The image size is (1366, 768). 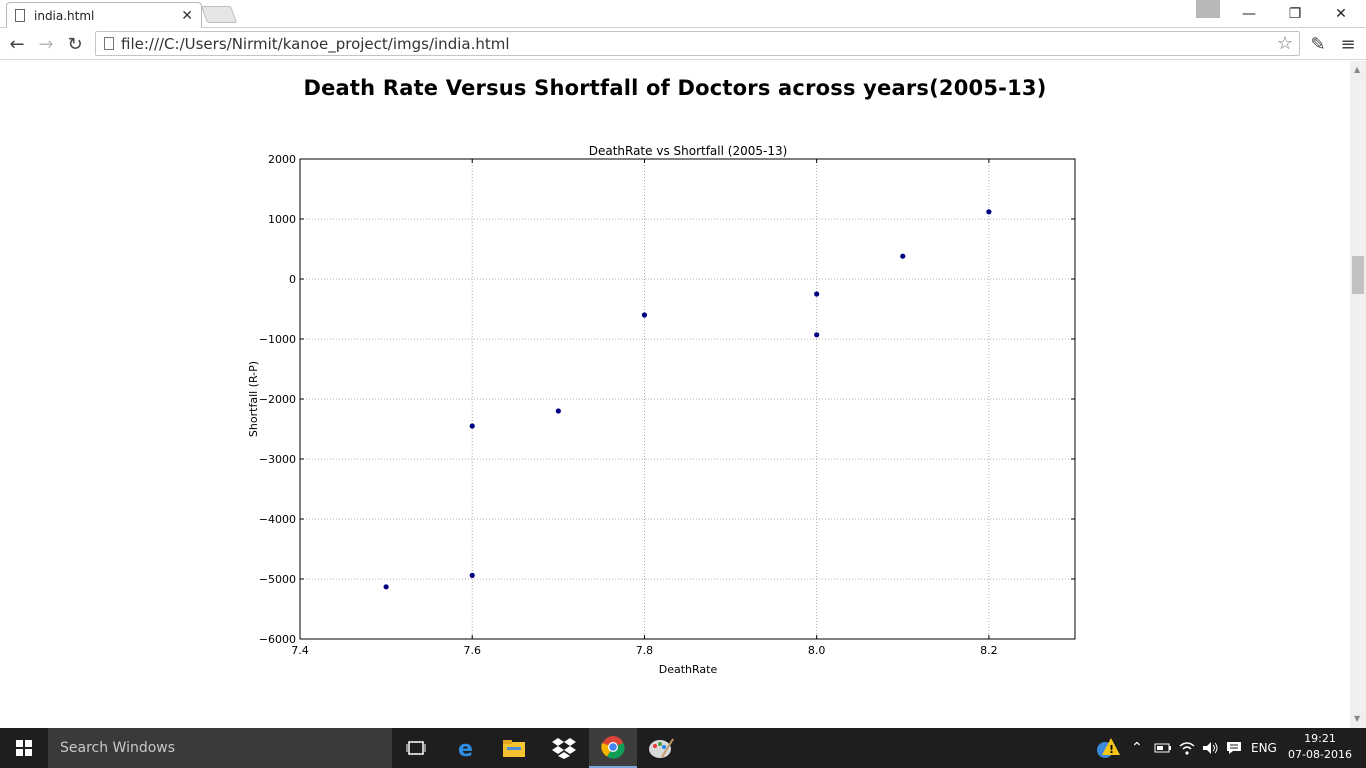 What do you see at coordinates (1341, 14) in the screenshot?
I see `close-window-button: ✕` at bounding box center [1341, 14].